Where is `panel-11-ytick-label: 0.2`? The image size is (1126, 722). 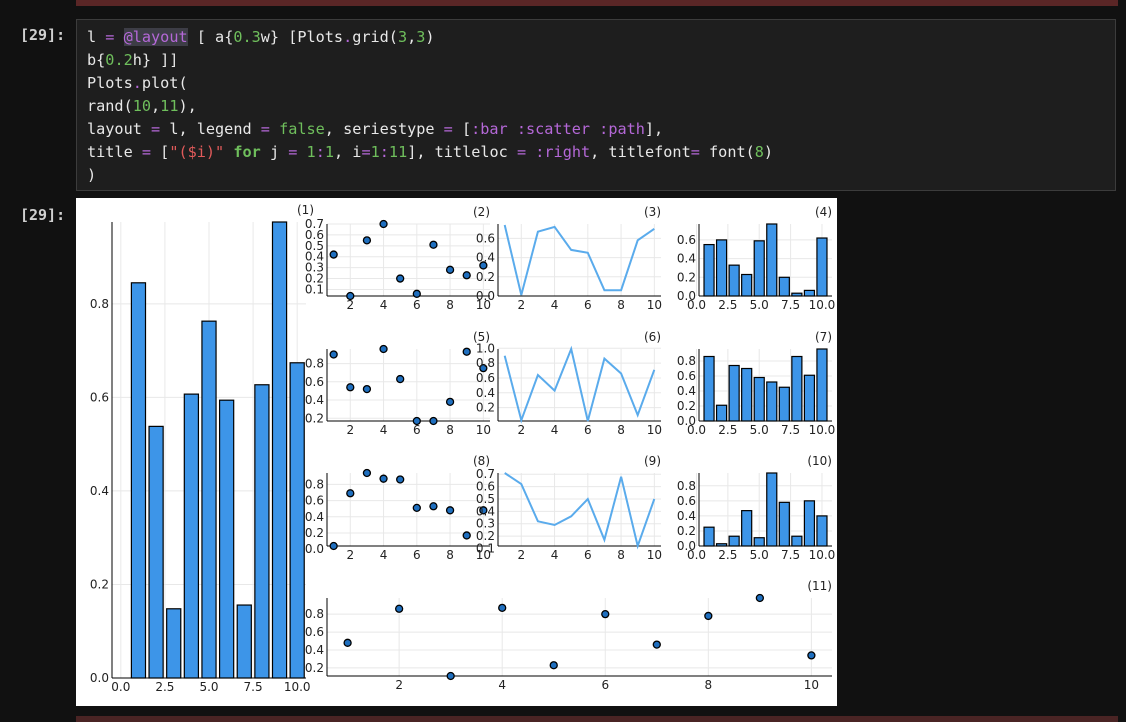 panel-11-ytick-label: 0.2 is located at coordinates (314, 668).